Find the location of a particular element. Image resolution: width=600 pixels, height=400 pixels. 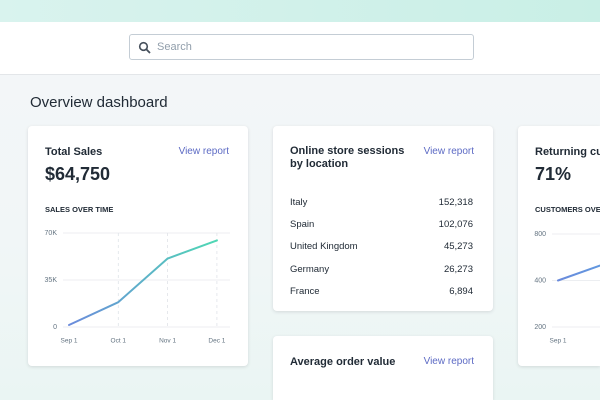

table-row: Spain 102,076 is located at coordinates (381, 224).